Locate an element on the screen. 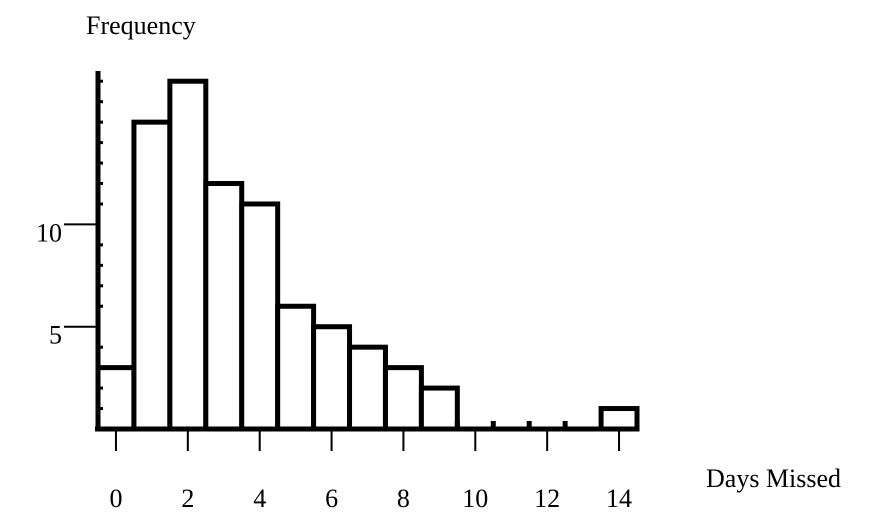 Image resolution: width=875 pixels, height=515 pixels. x-axis-label: Days Missed is located at coordinates (773, 478).